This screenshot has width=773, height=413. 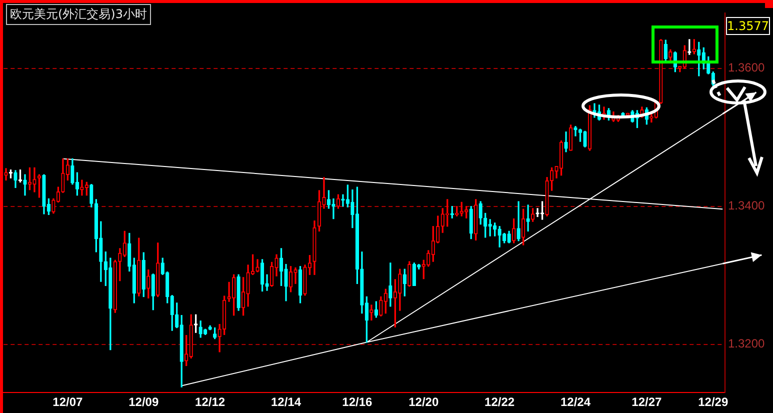 What do you see at coordinates (747, 205) in the screenshot?
I see `y-tick-label: 1.3400` at bounding box center [747, 205].